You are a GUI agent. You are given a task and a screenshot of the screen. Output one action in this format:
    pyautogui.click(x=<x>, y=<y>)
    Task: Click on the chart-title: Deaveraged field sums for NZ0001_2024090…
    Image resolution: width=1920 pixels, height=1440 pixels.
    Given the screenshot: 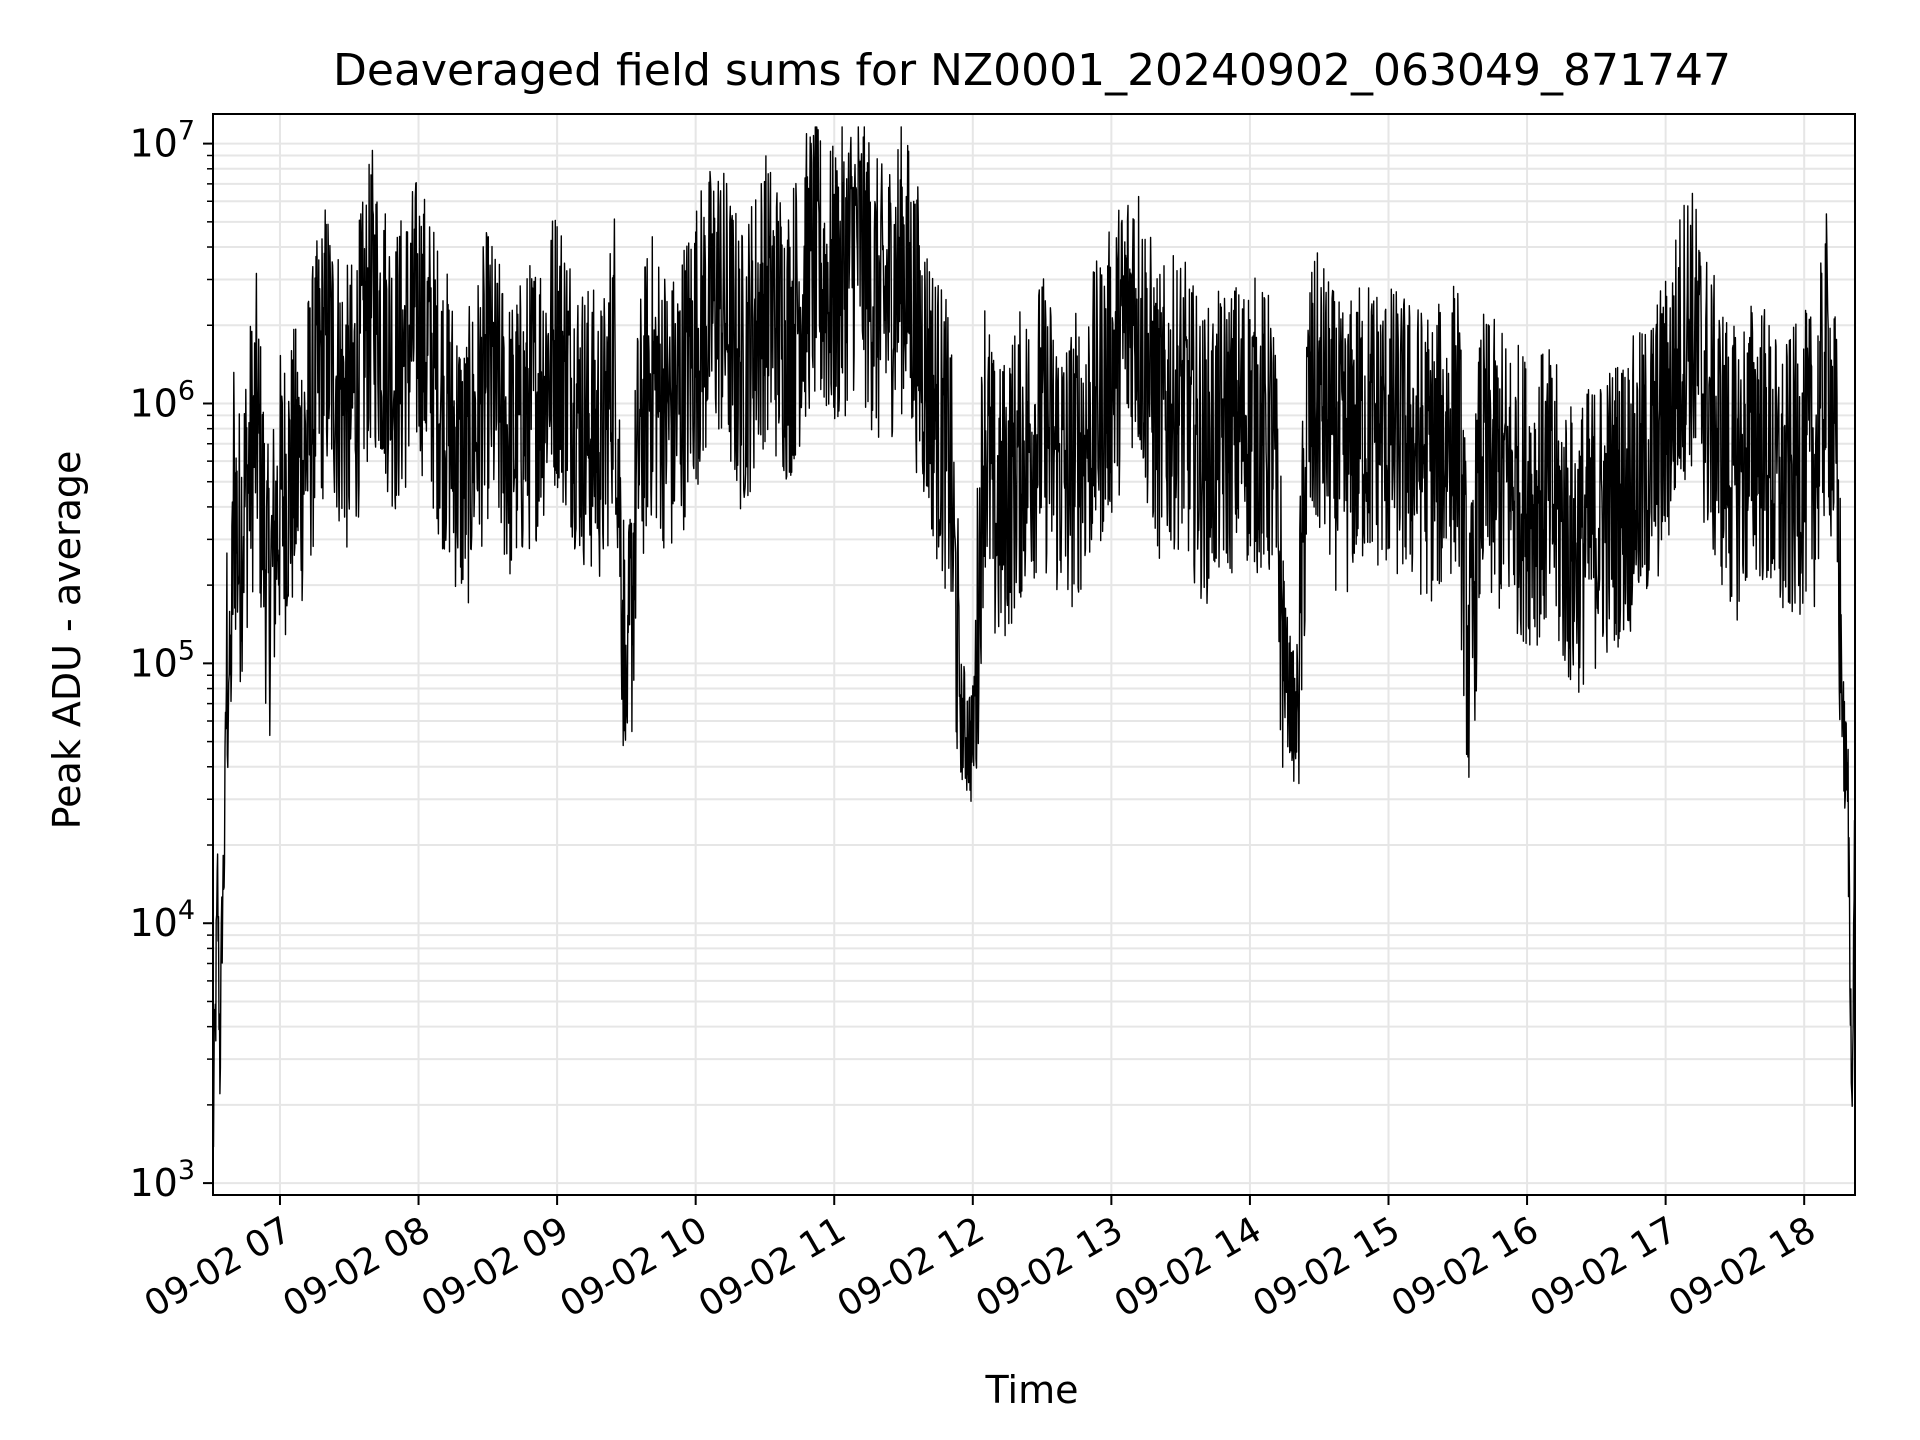 What is the action you would take?
    pyautogui.click(x=1032, y=70)
    